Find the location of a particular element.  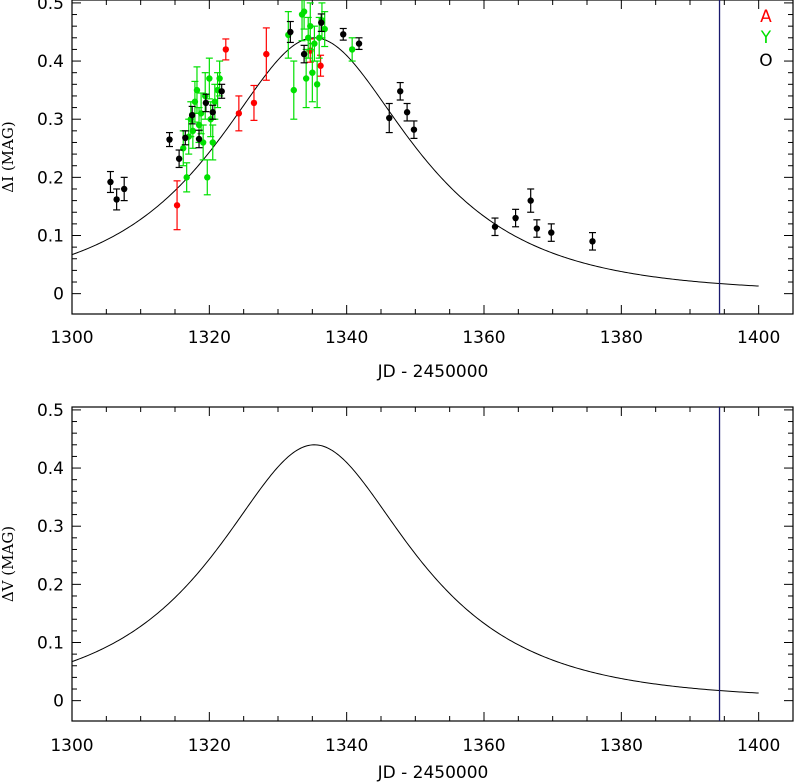

top-y-axis-label: ΔI (MAG) is located at coordinates (8, 156).